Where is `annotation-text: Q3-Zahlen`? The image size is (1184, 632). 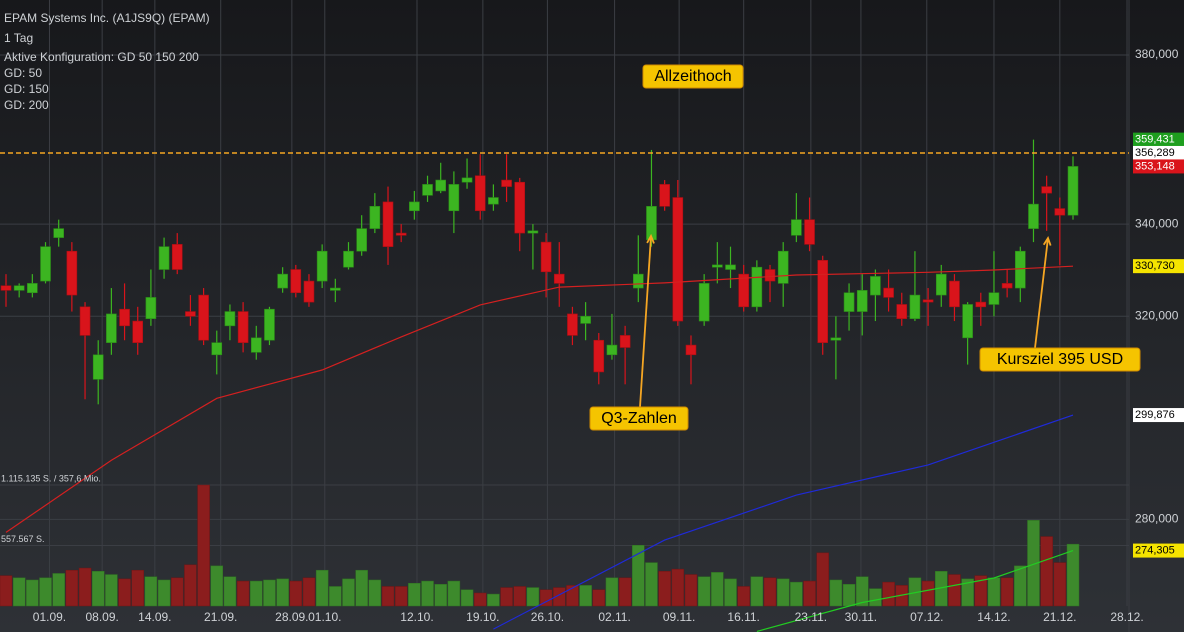
annotation-text: Q3-Zahlen is located at coordinates (639, 418).